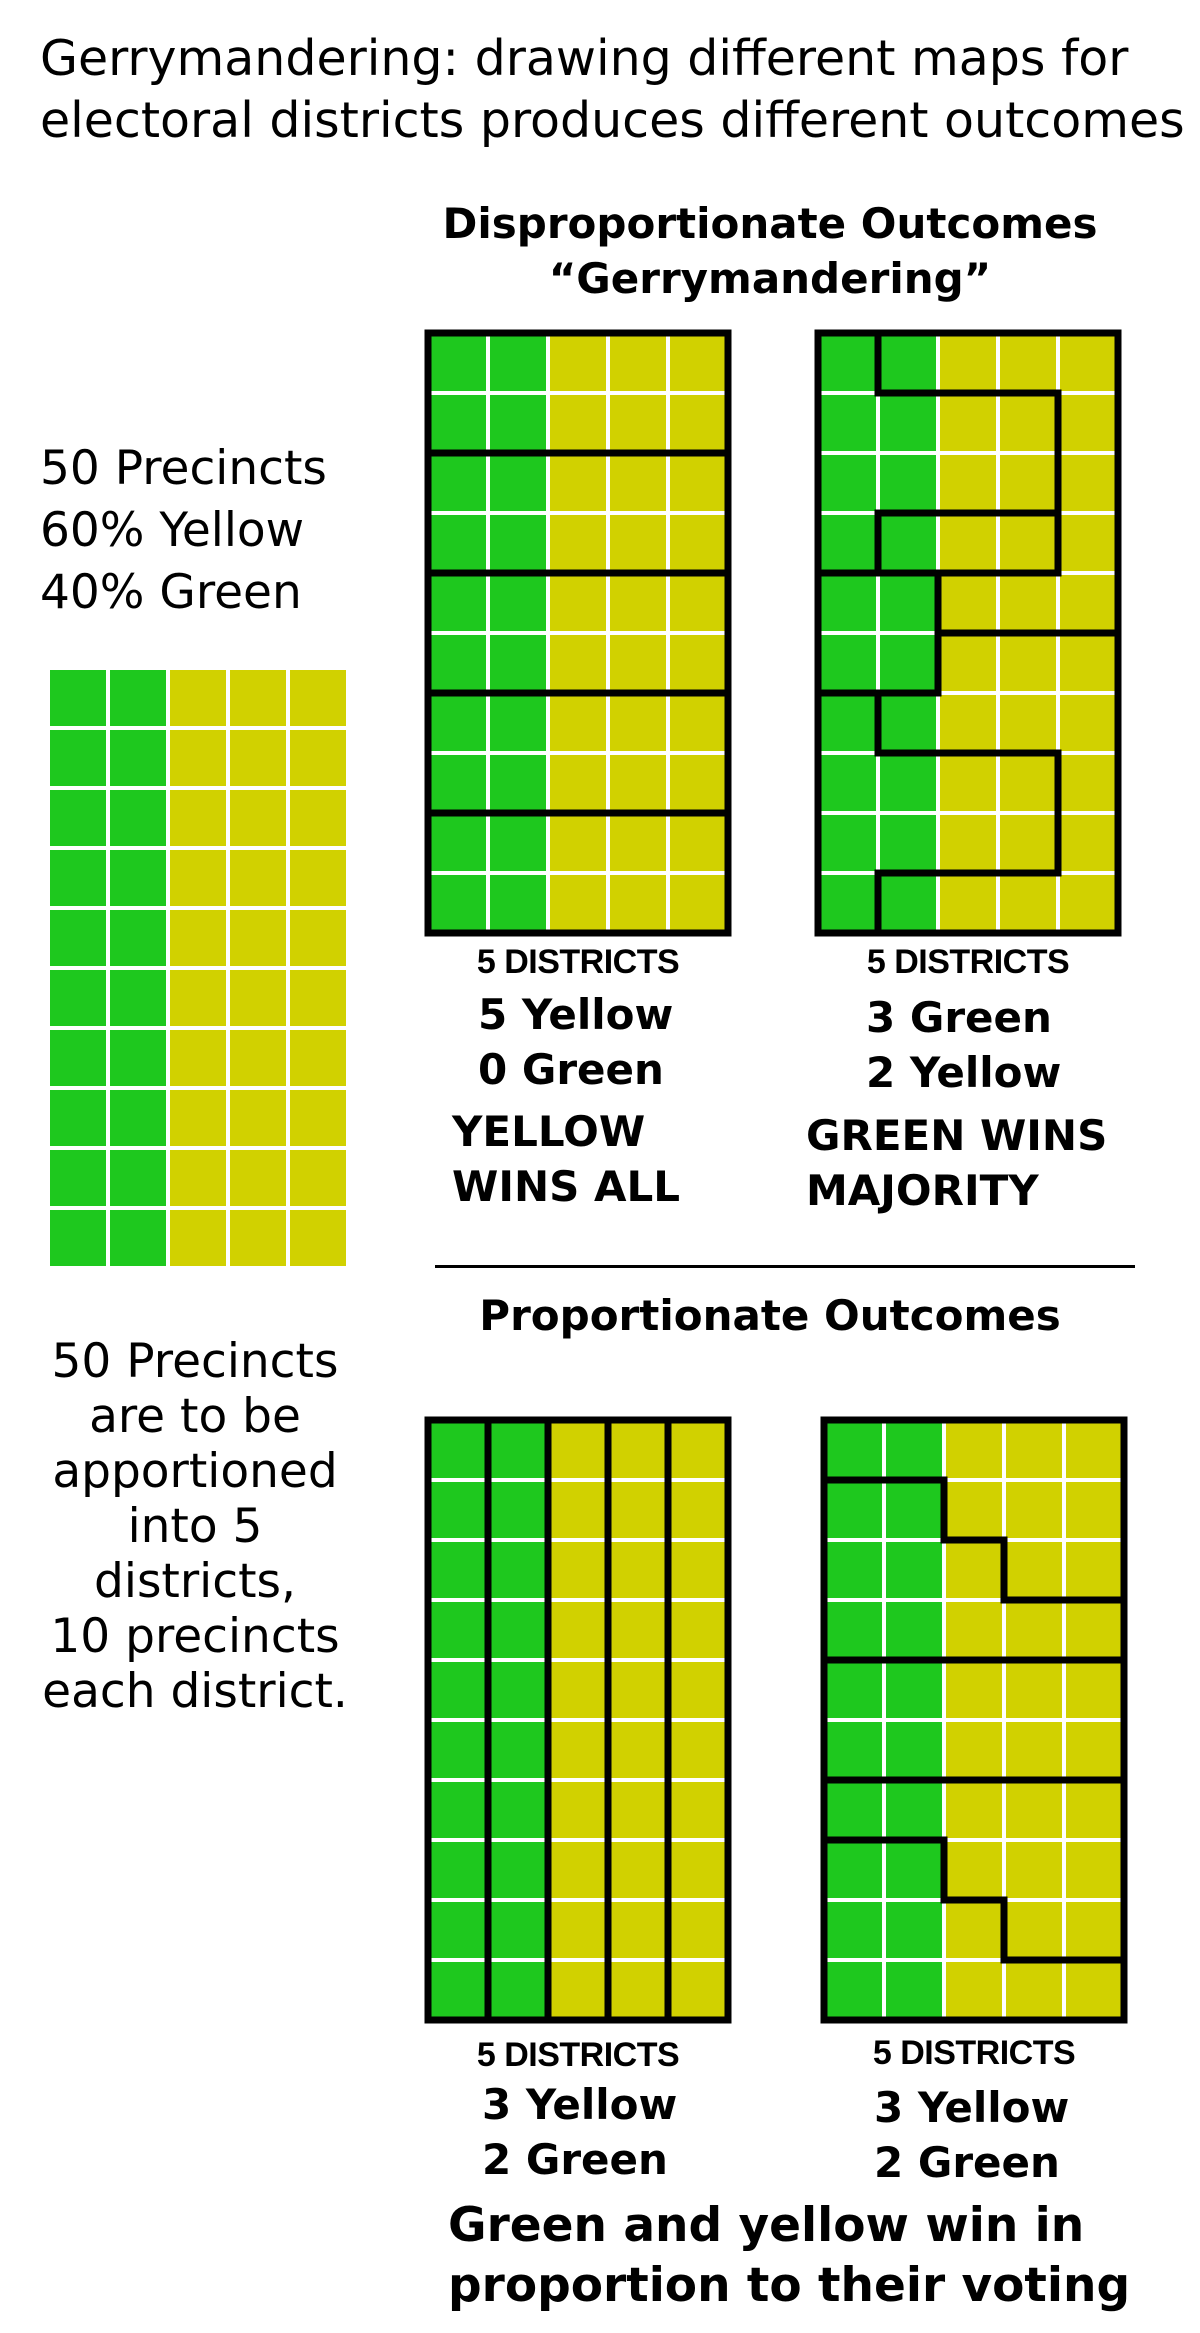 The height and width of the screenshot is (2333, 1200). Describe the element at coordinates (964, 1072) in the screenshot. I see `result-line-yellow: 2 Yellow` at that location.